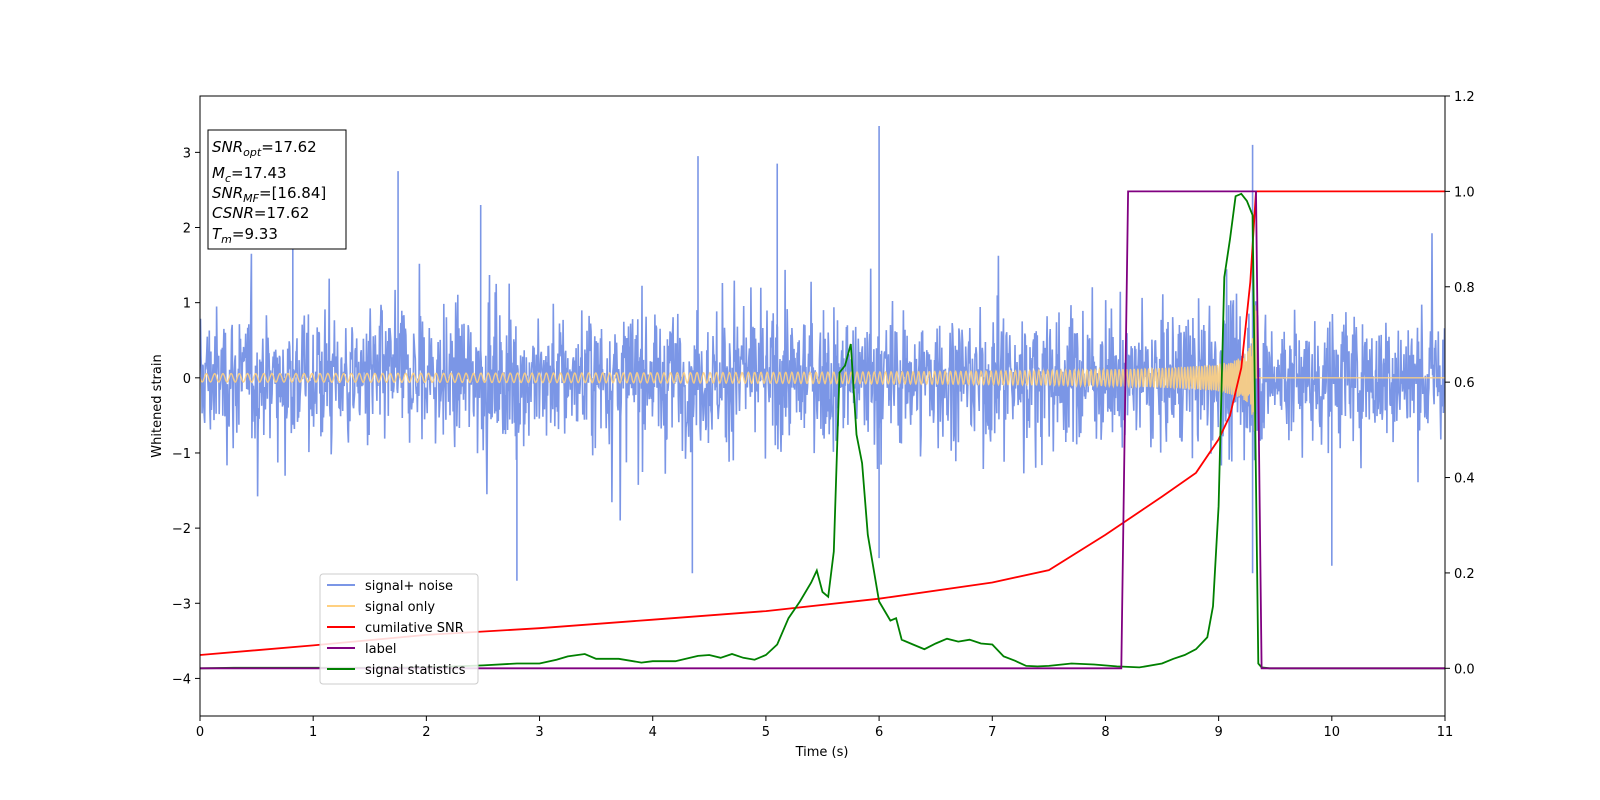  What do you see at coordinates (187, 229) in the screenshot?
I see `y-tick-label: 2` at bounding box center [187, 229].